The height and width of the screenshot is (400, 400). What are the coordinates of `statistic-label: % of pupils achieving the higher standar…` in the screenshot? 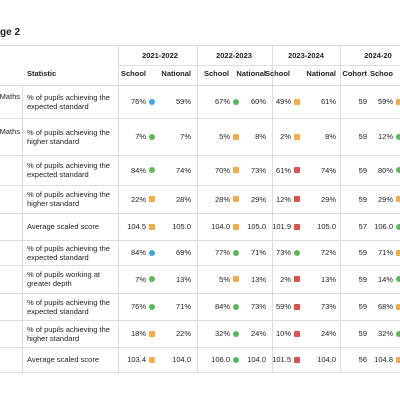 It's located at (68, 136).